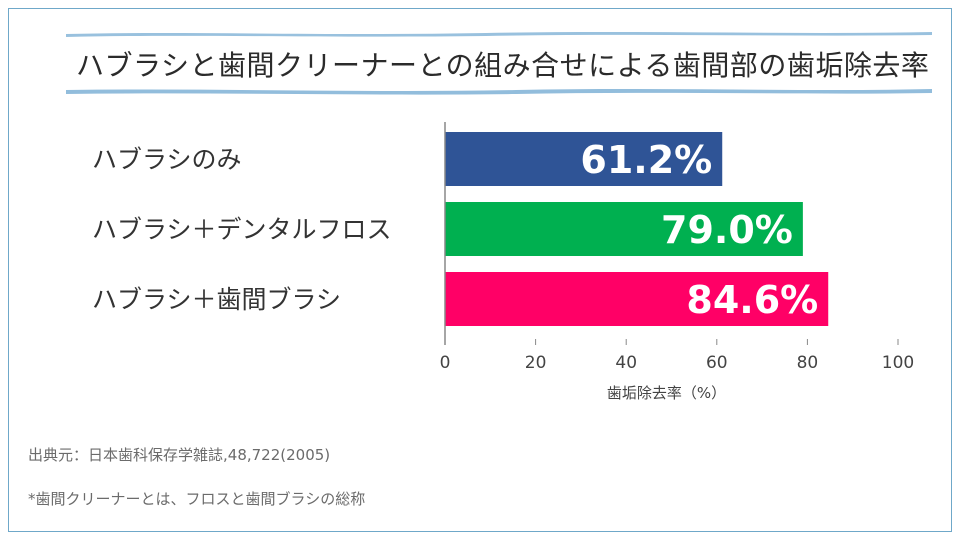  What do you see at coordinates (626, 363) in the screenshot?
I see `x-tick-label: 40` at bounding box center [626, 363].